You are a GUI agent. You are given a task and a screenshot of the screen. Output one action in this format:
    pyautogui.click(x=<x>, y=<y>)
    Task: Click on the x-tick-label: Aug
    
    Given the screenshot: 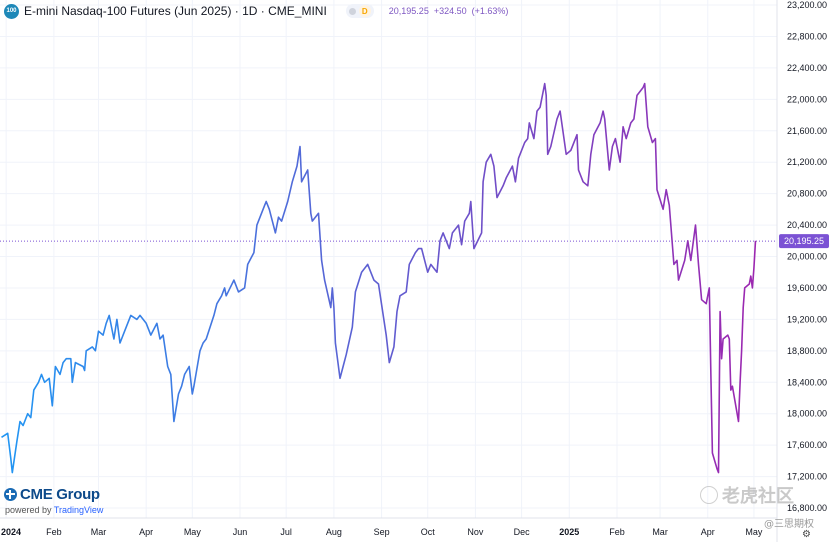 What is the action you would take?
    pyautogui.click(x=334, y=532)
    